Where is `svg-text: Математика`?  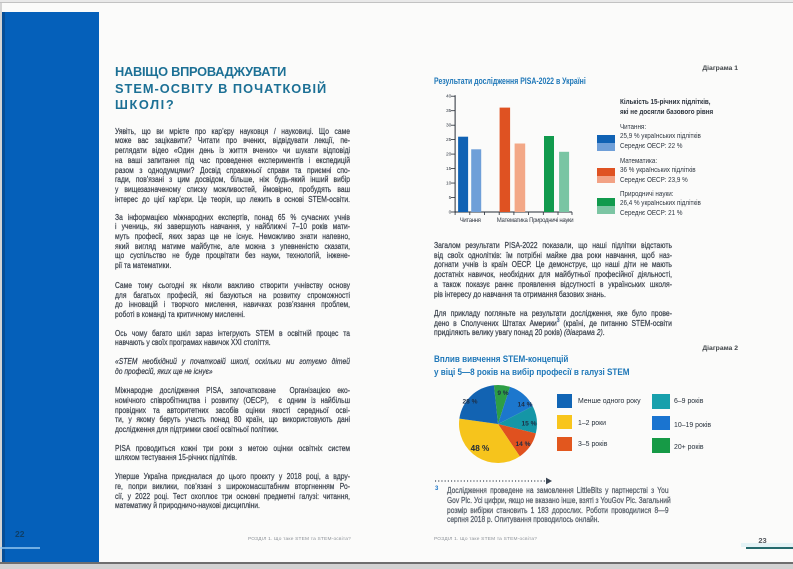
svg-text: Математика is located at coordinates (513, 221).